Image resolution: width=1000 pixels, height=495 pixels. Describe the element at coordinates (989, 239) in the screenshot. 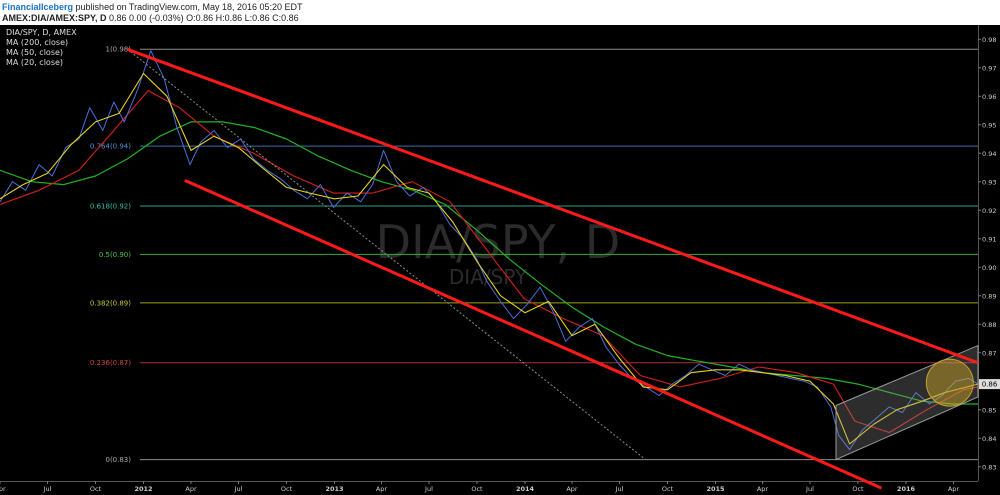

I see `y-tick-label: 0.91` at that location.